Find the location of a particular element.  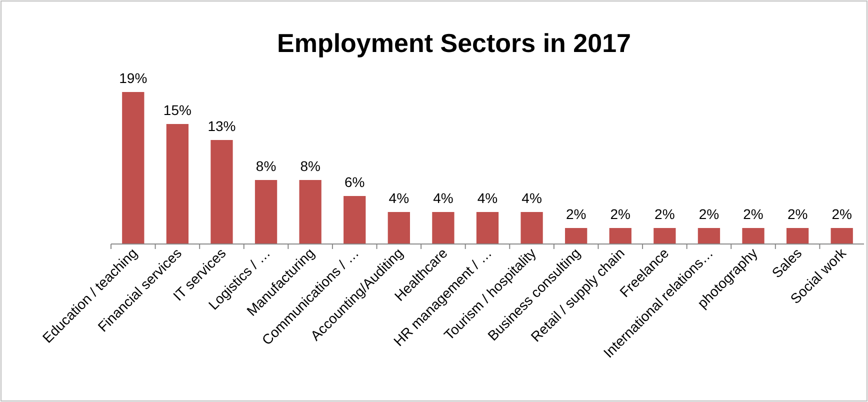

data-label: 15% is located at coordinates (177, 110).